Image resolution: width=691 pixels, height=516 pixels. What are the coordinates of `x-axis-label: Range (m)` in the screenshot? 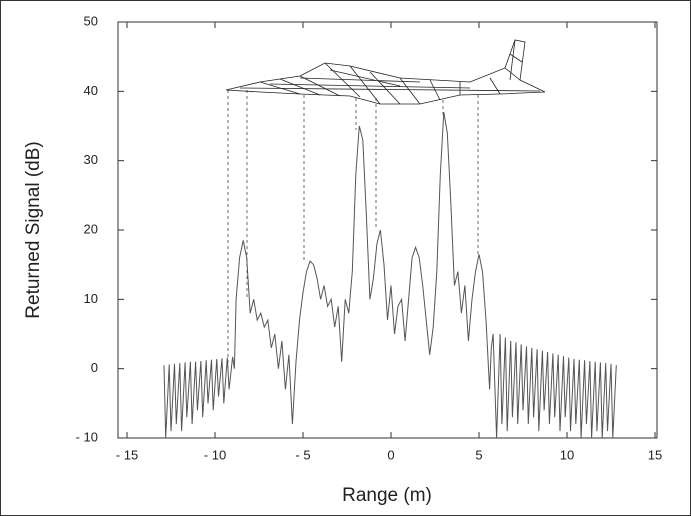 It's located at (387, 495).